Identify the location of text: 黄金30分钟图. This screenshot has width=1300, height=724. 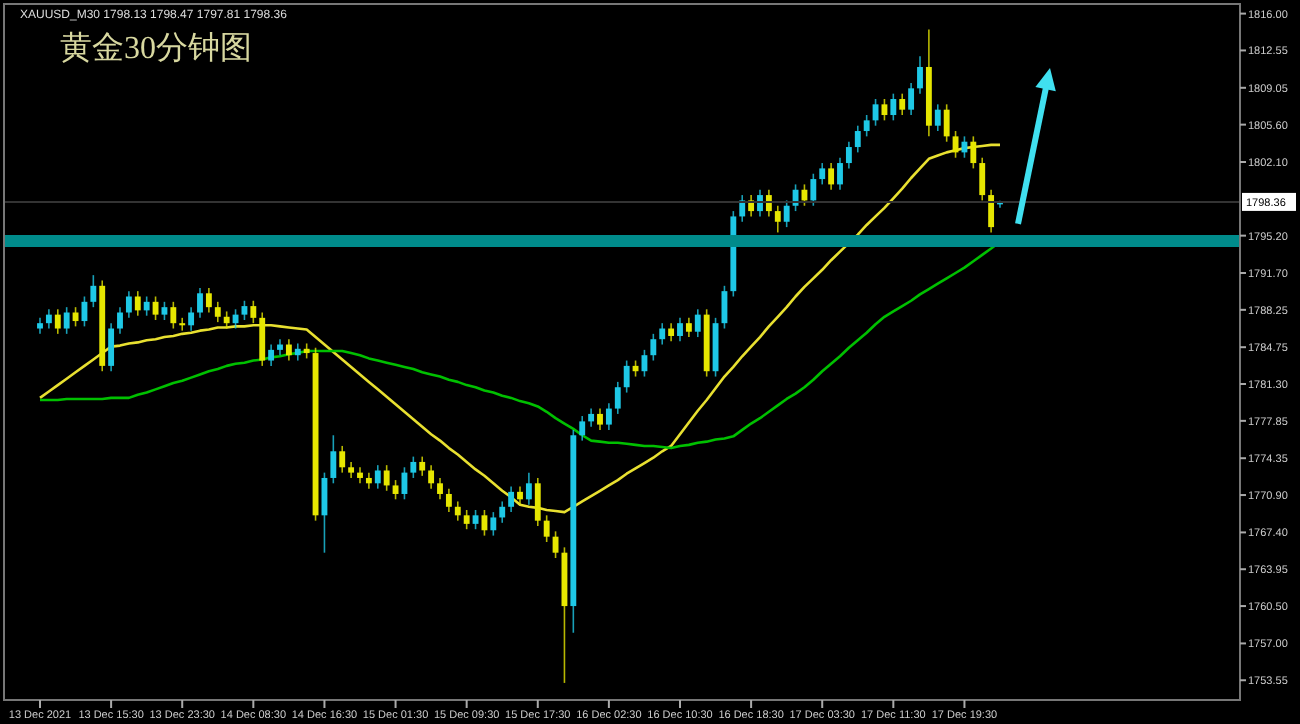
(156, 48).